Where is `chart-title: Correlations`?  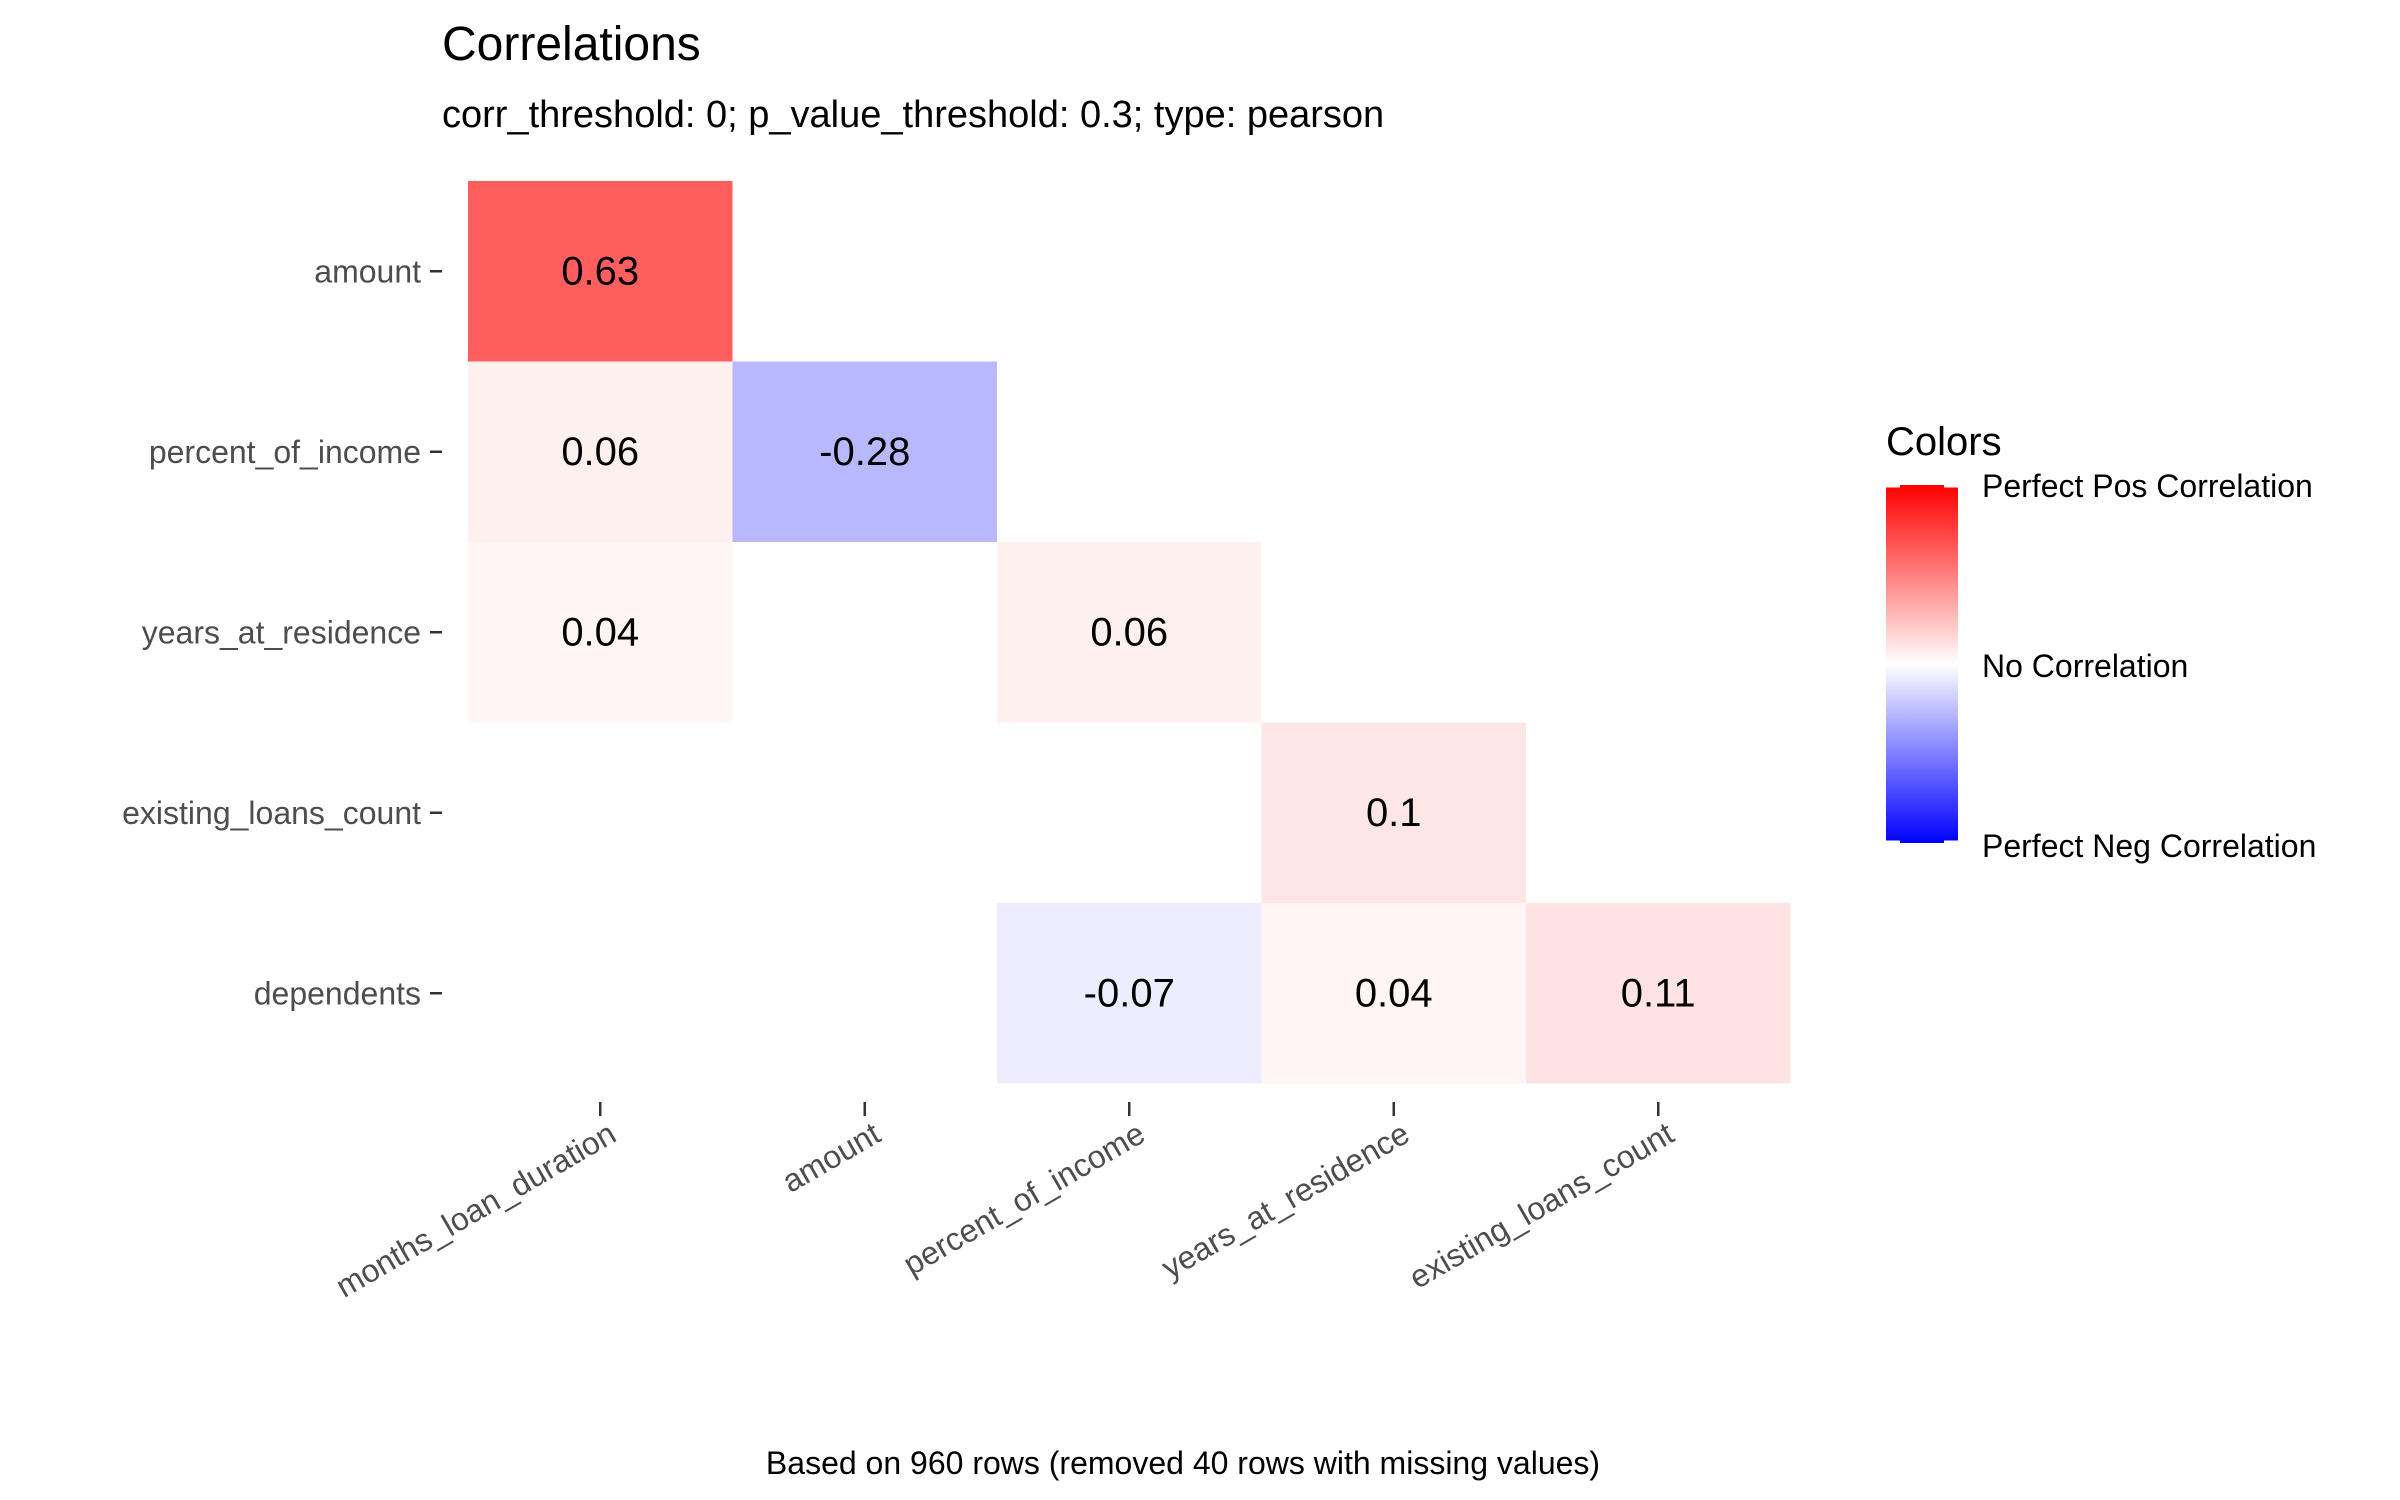 chart-title: Correlations is located at coordinates (571, 44).